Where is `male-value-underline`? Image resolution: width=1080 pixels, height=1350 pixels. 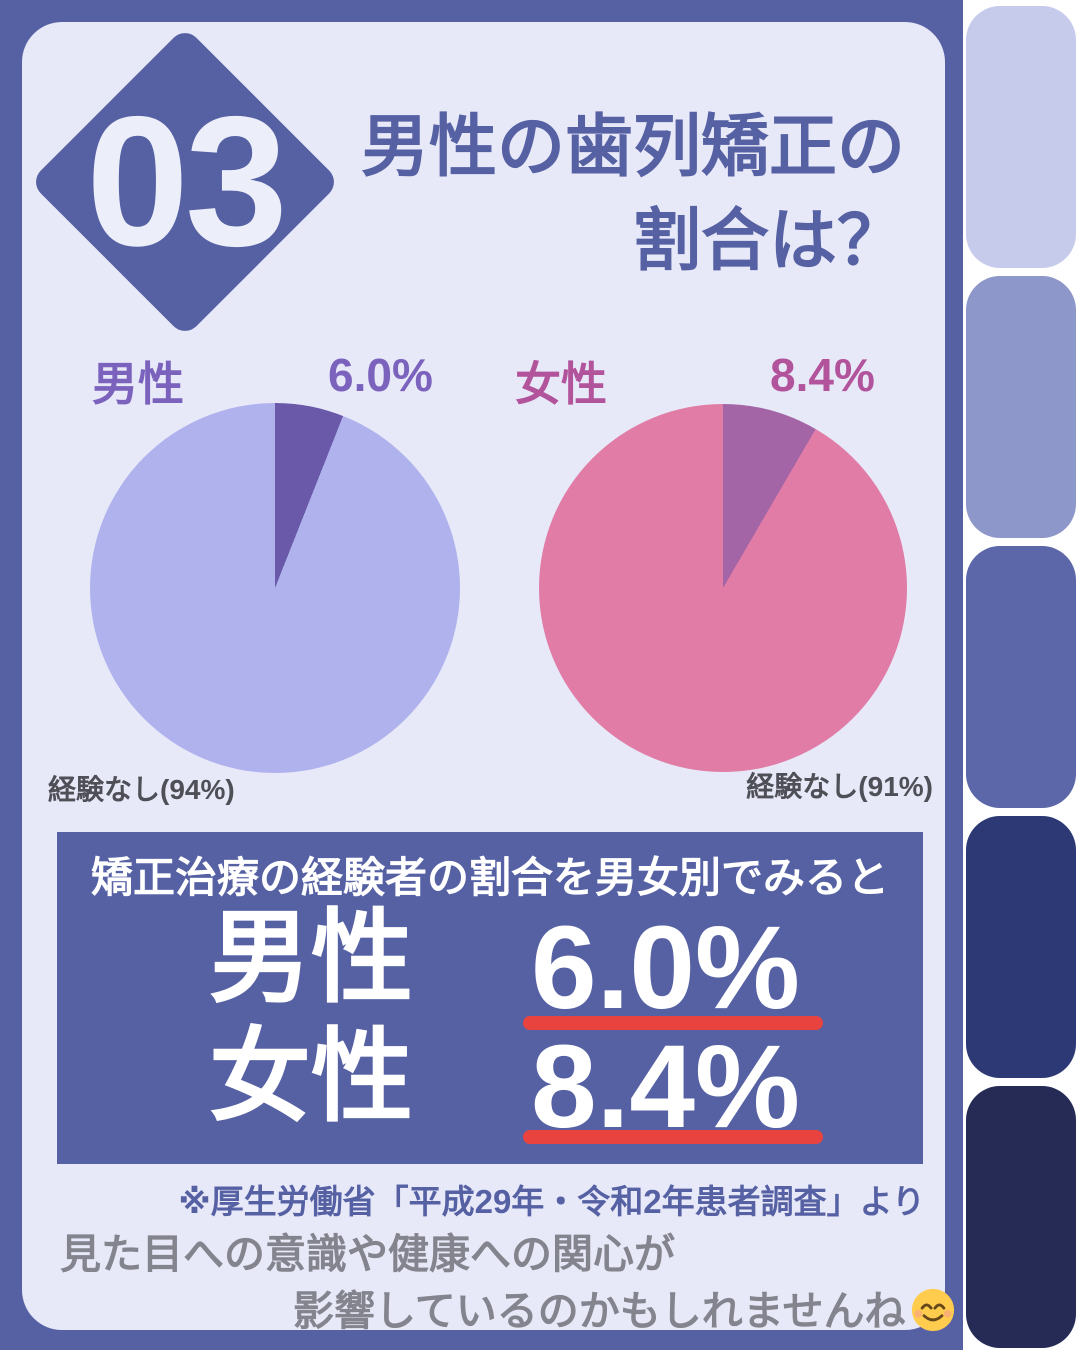
male-value-underline is located at coordinates (673, 1023).